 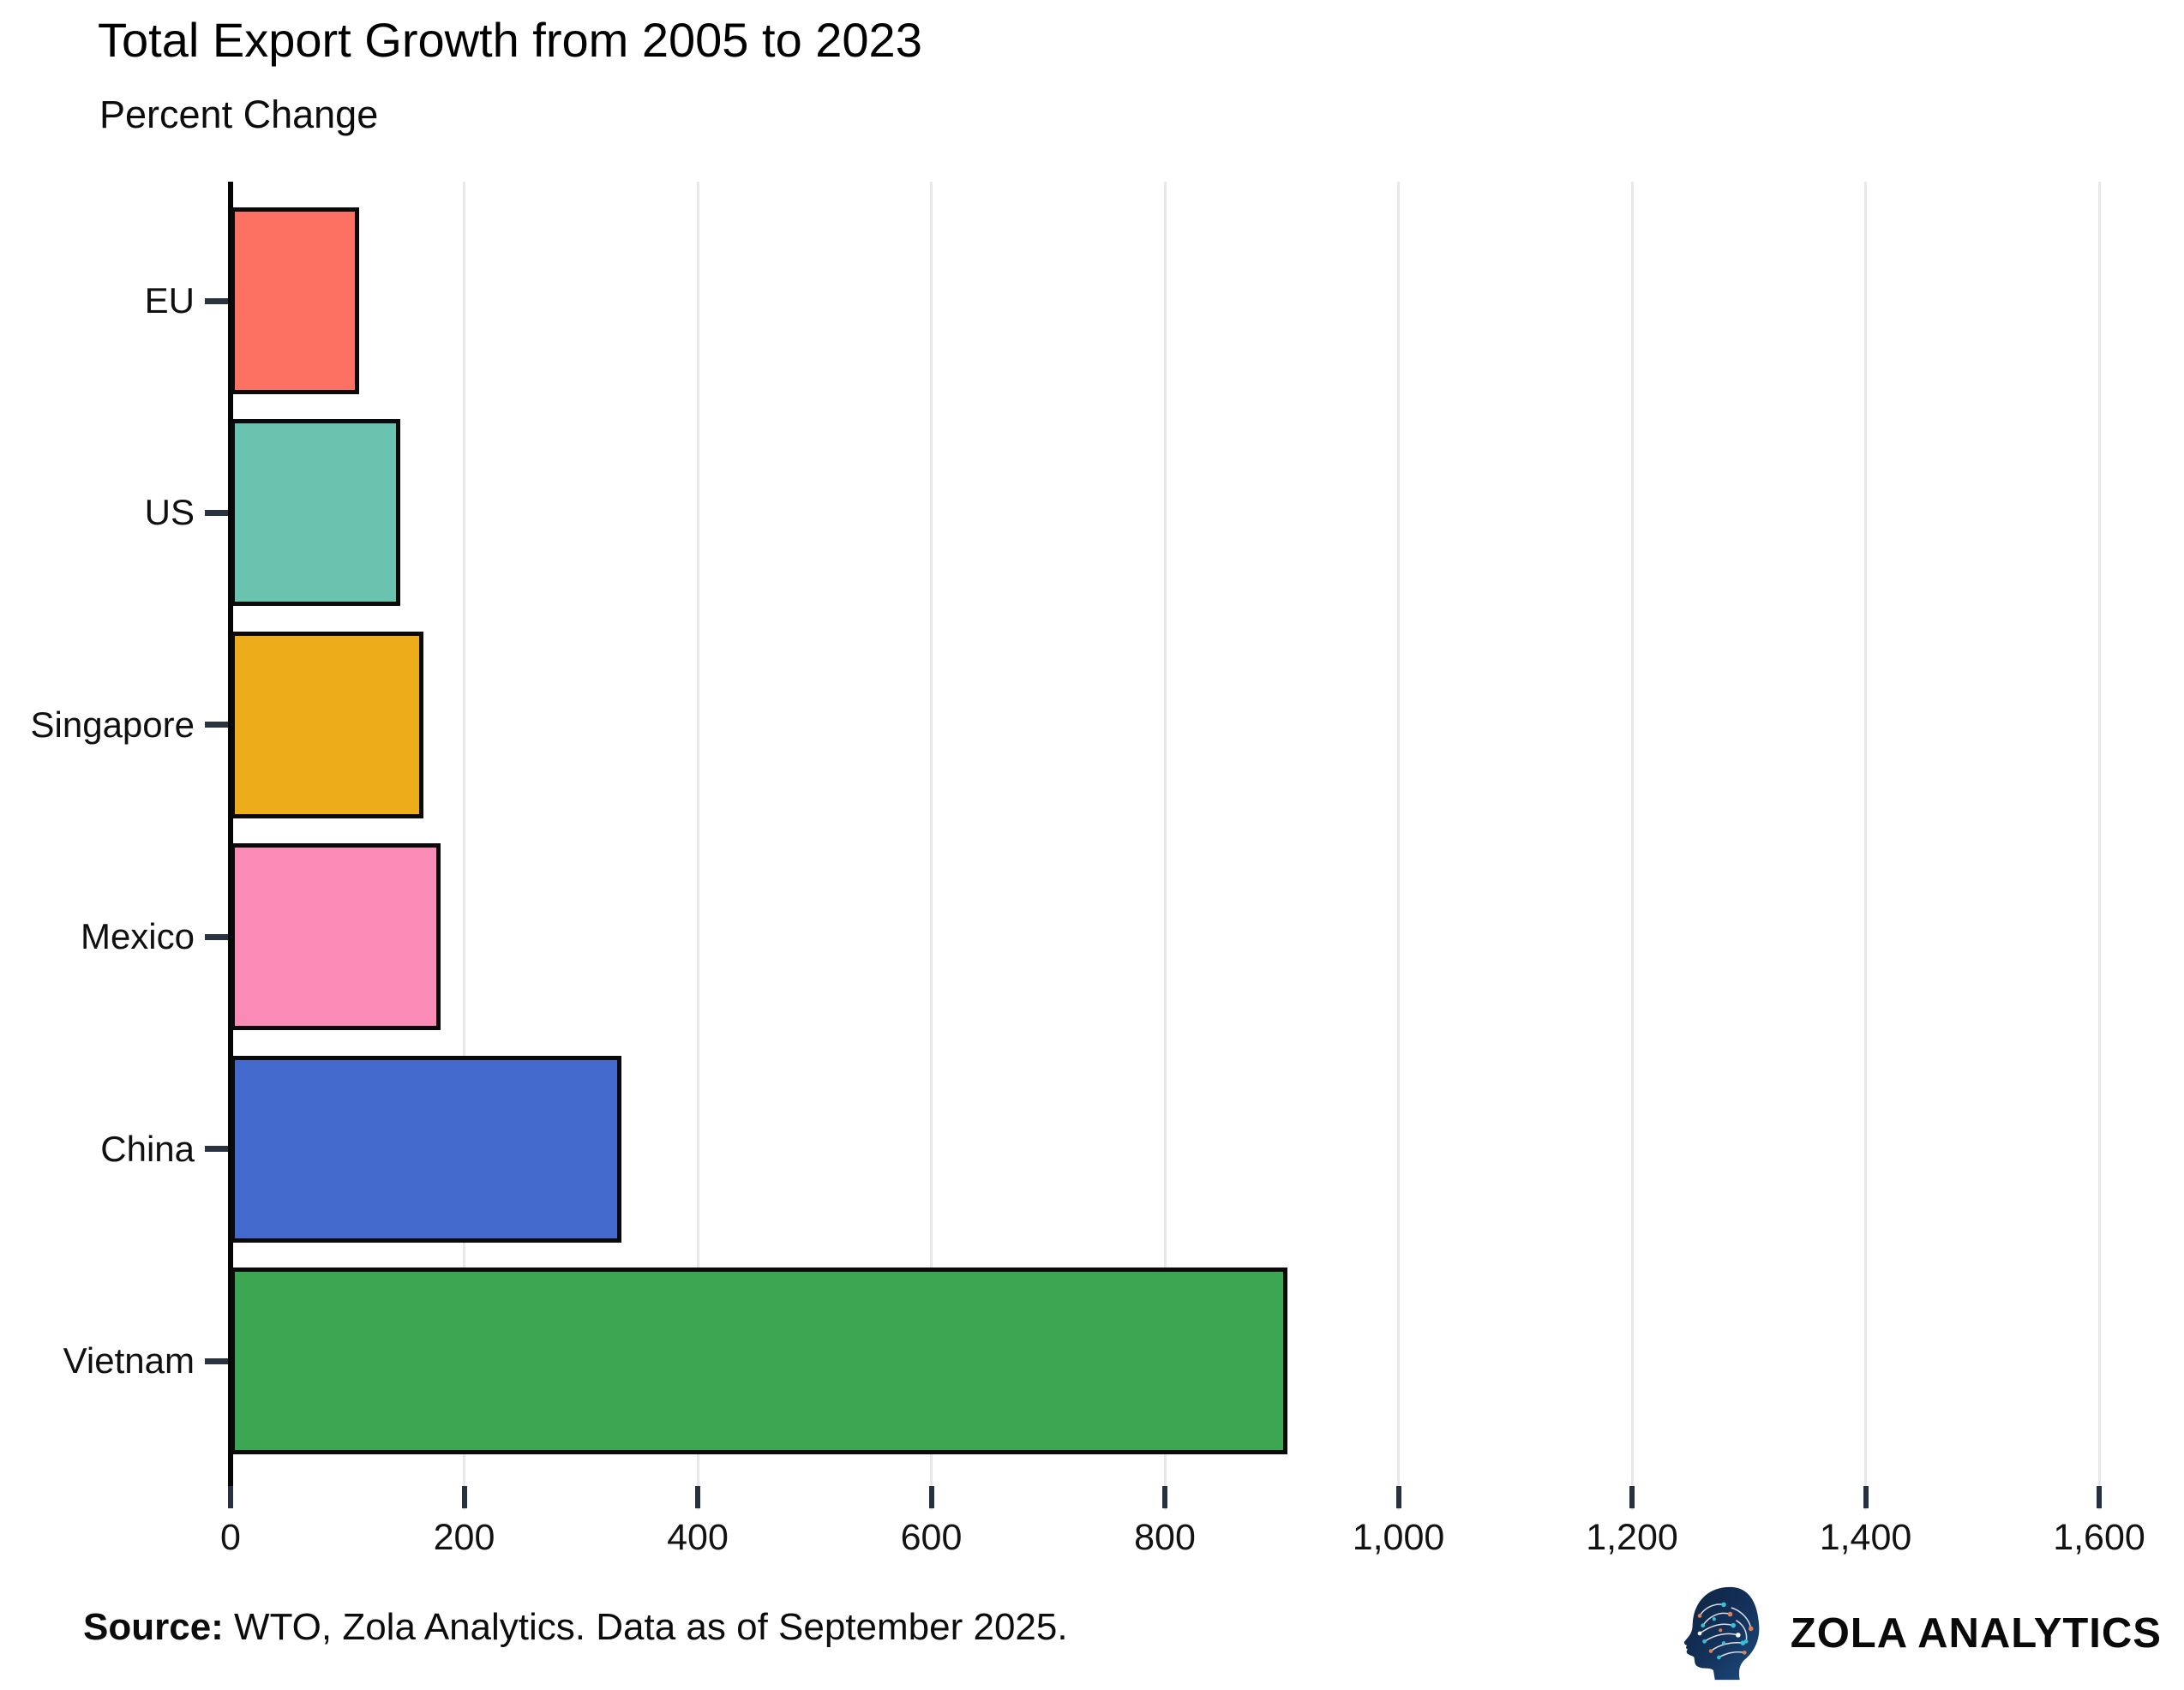 I want to click on chart-title: Total Export Growth from 2005 to 2023, so click(x=510, y=40).